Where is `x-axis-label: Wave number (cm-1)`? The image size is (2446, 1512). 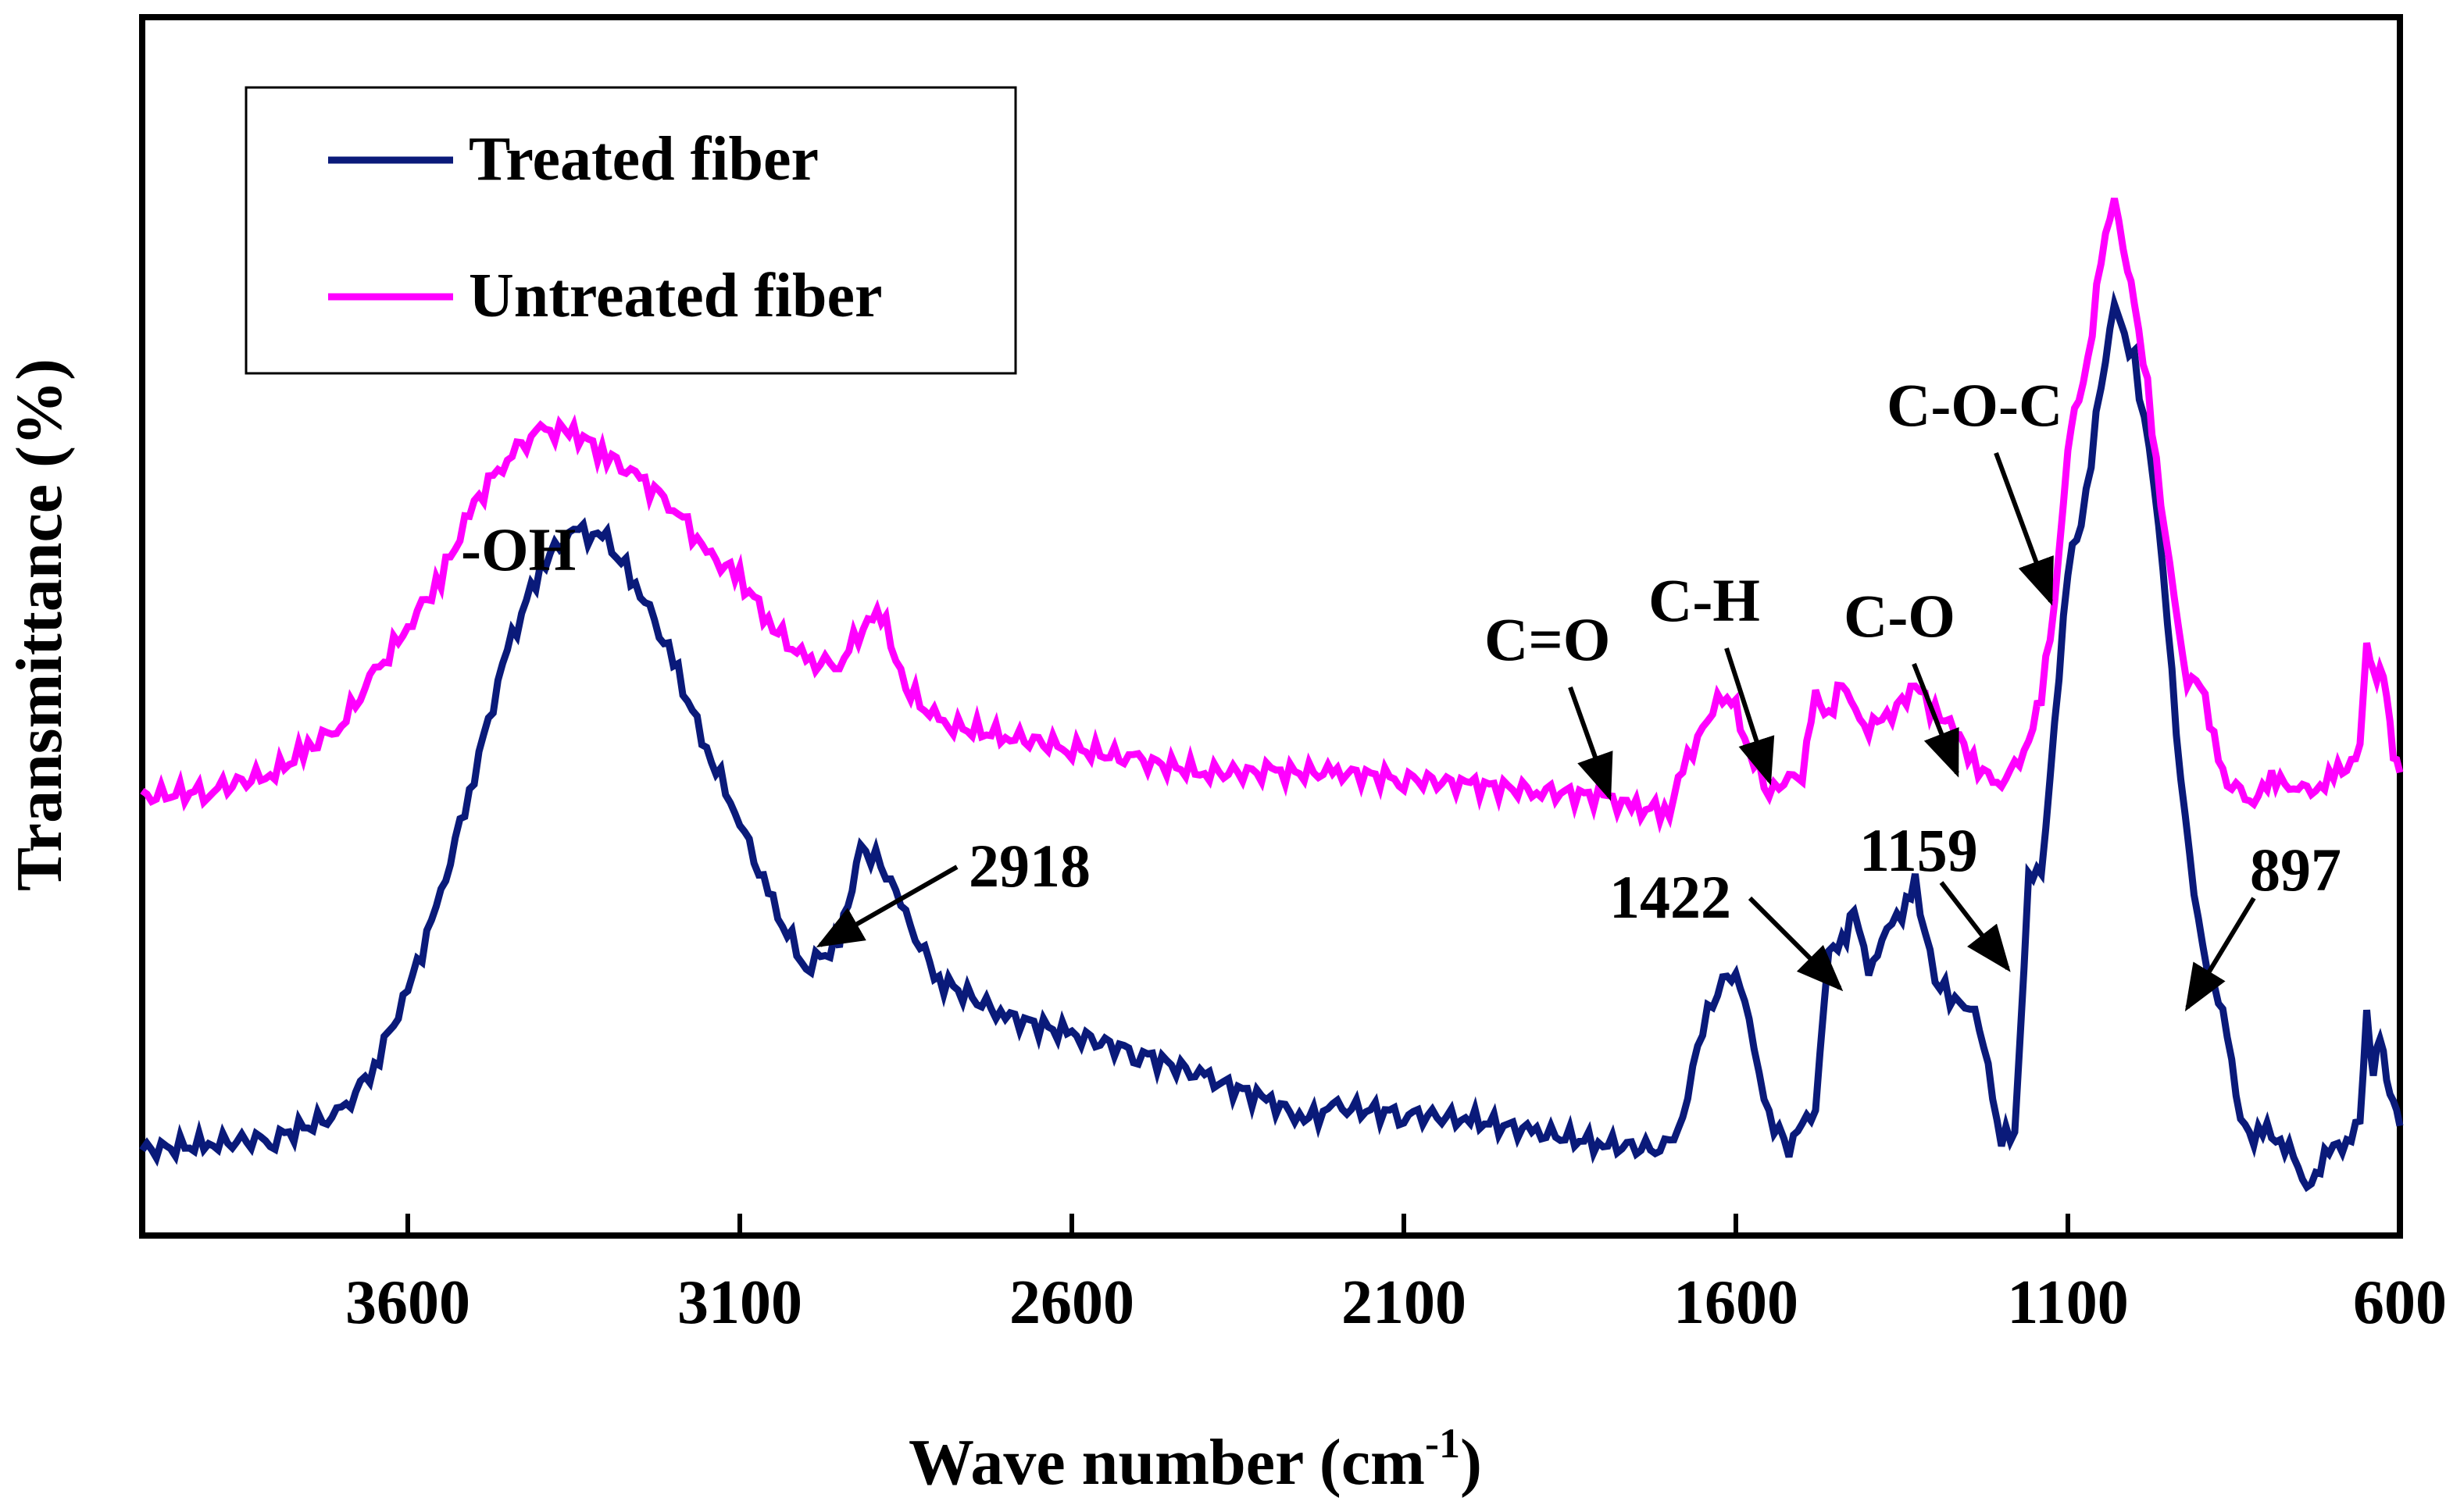 x-axis-label: Wave number (cm-1) is located at coordinates (1195, 1459).